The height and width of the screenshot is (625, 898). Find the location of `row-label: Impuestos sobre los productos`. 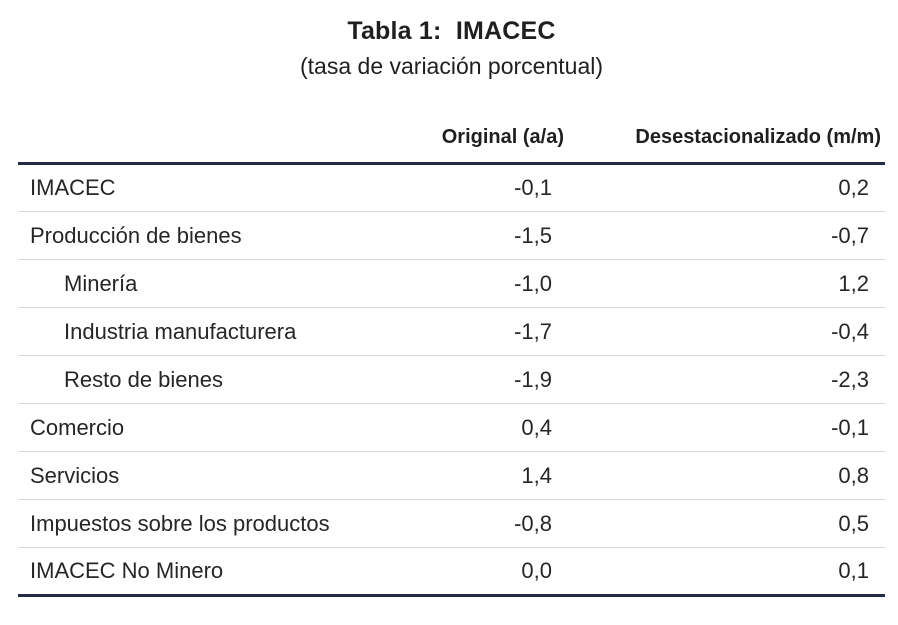

row-label: Impuestos sobre los productos is located at coordinates (210, 524).